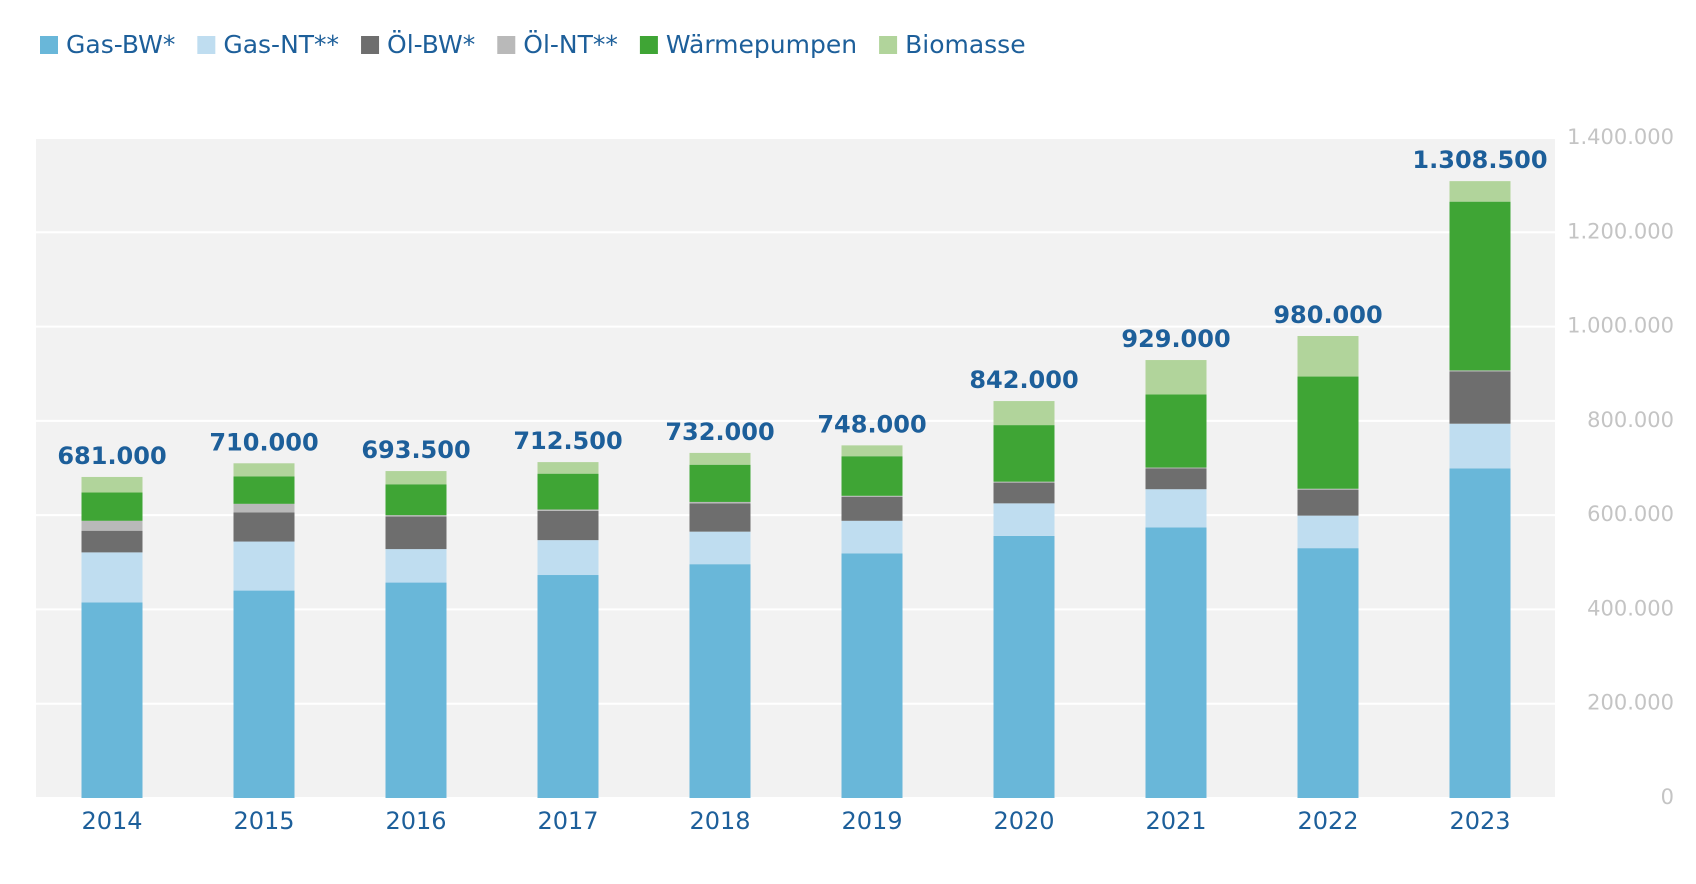  Describe the element at coordinates (1630, 514) in the screenshot. I see `y-tick-label: 600.000` at that location.